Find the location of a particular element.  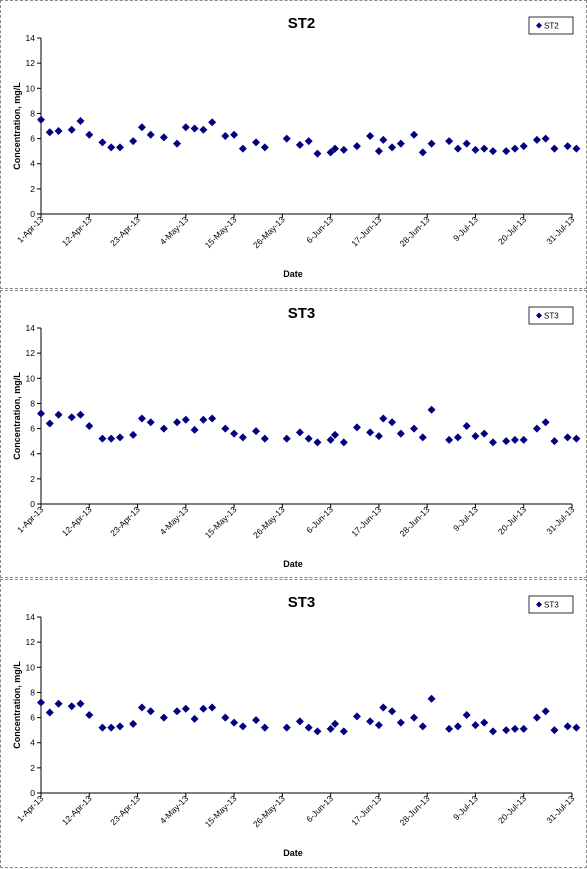

y-tick-label: 14 is located at coordinates (31, 617).